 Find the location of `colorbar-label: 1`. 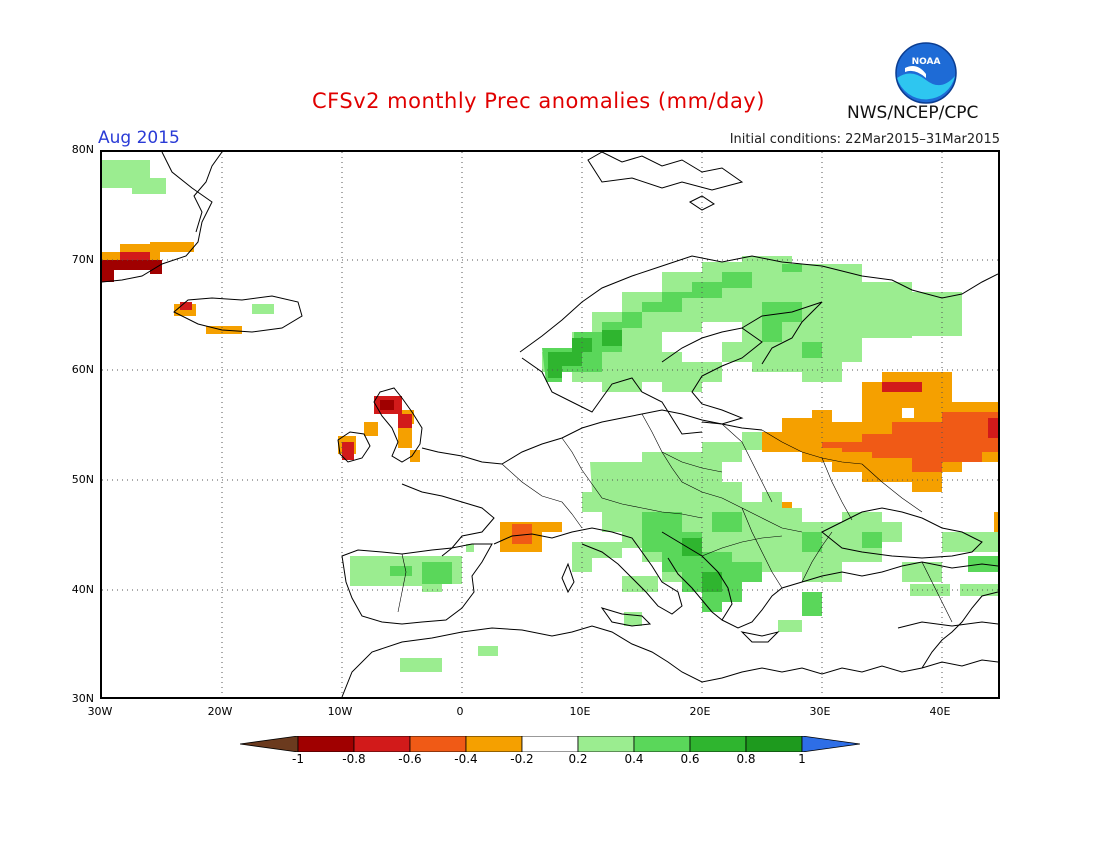

colorbar-label: 1 is located at coordinates (802, 759).